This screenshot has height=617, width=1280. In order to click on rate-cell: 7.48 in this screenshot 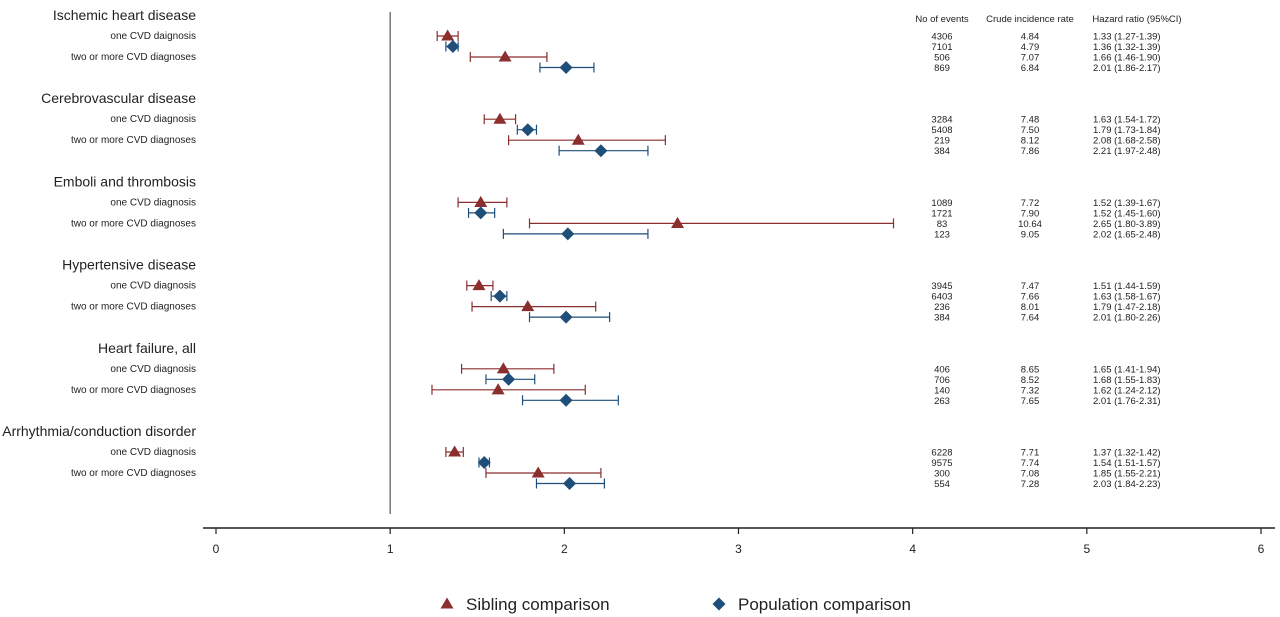, I will do `click(1030, 120)`.